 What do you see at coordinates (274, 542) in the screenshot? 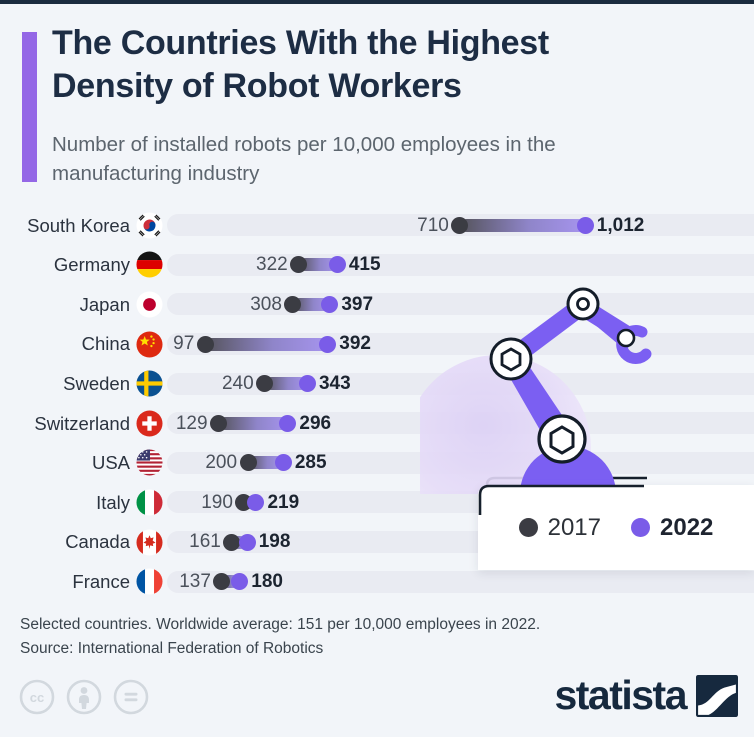
I see `value-2022: 198` at bounding box center [274, 542].